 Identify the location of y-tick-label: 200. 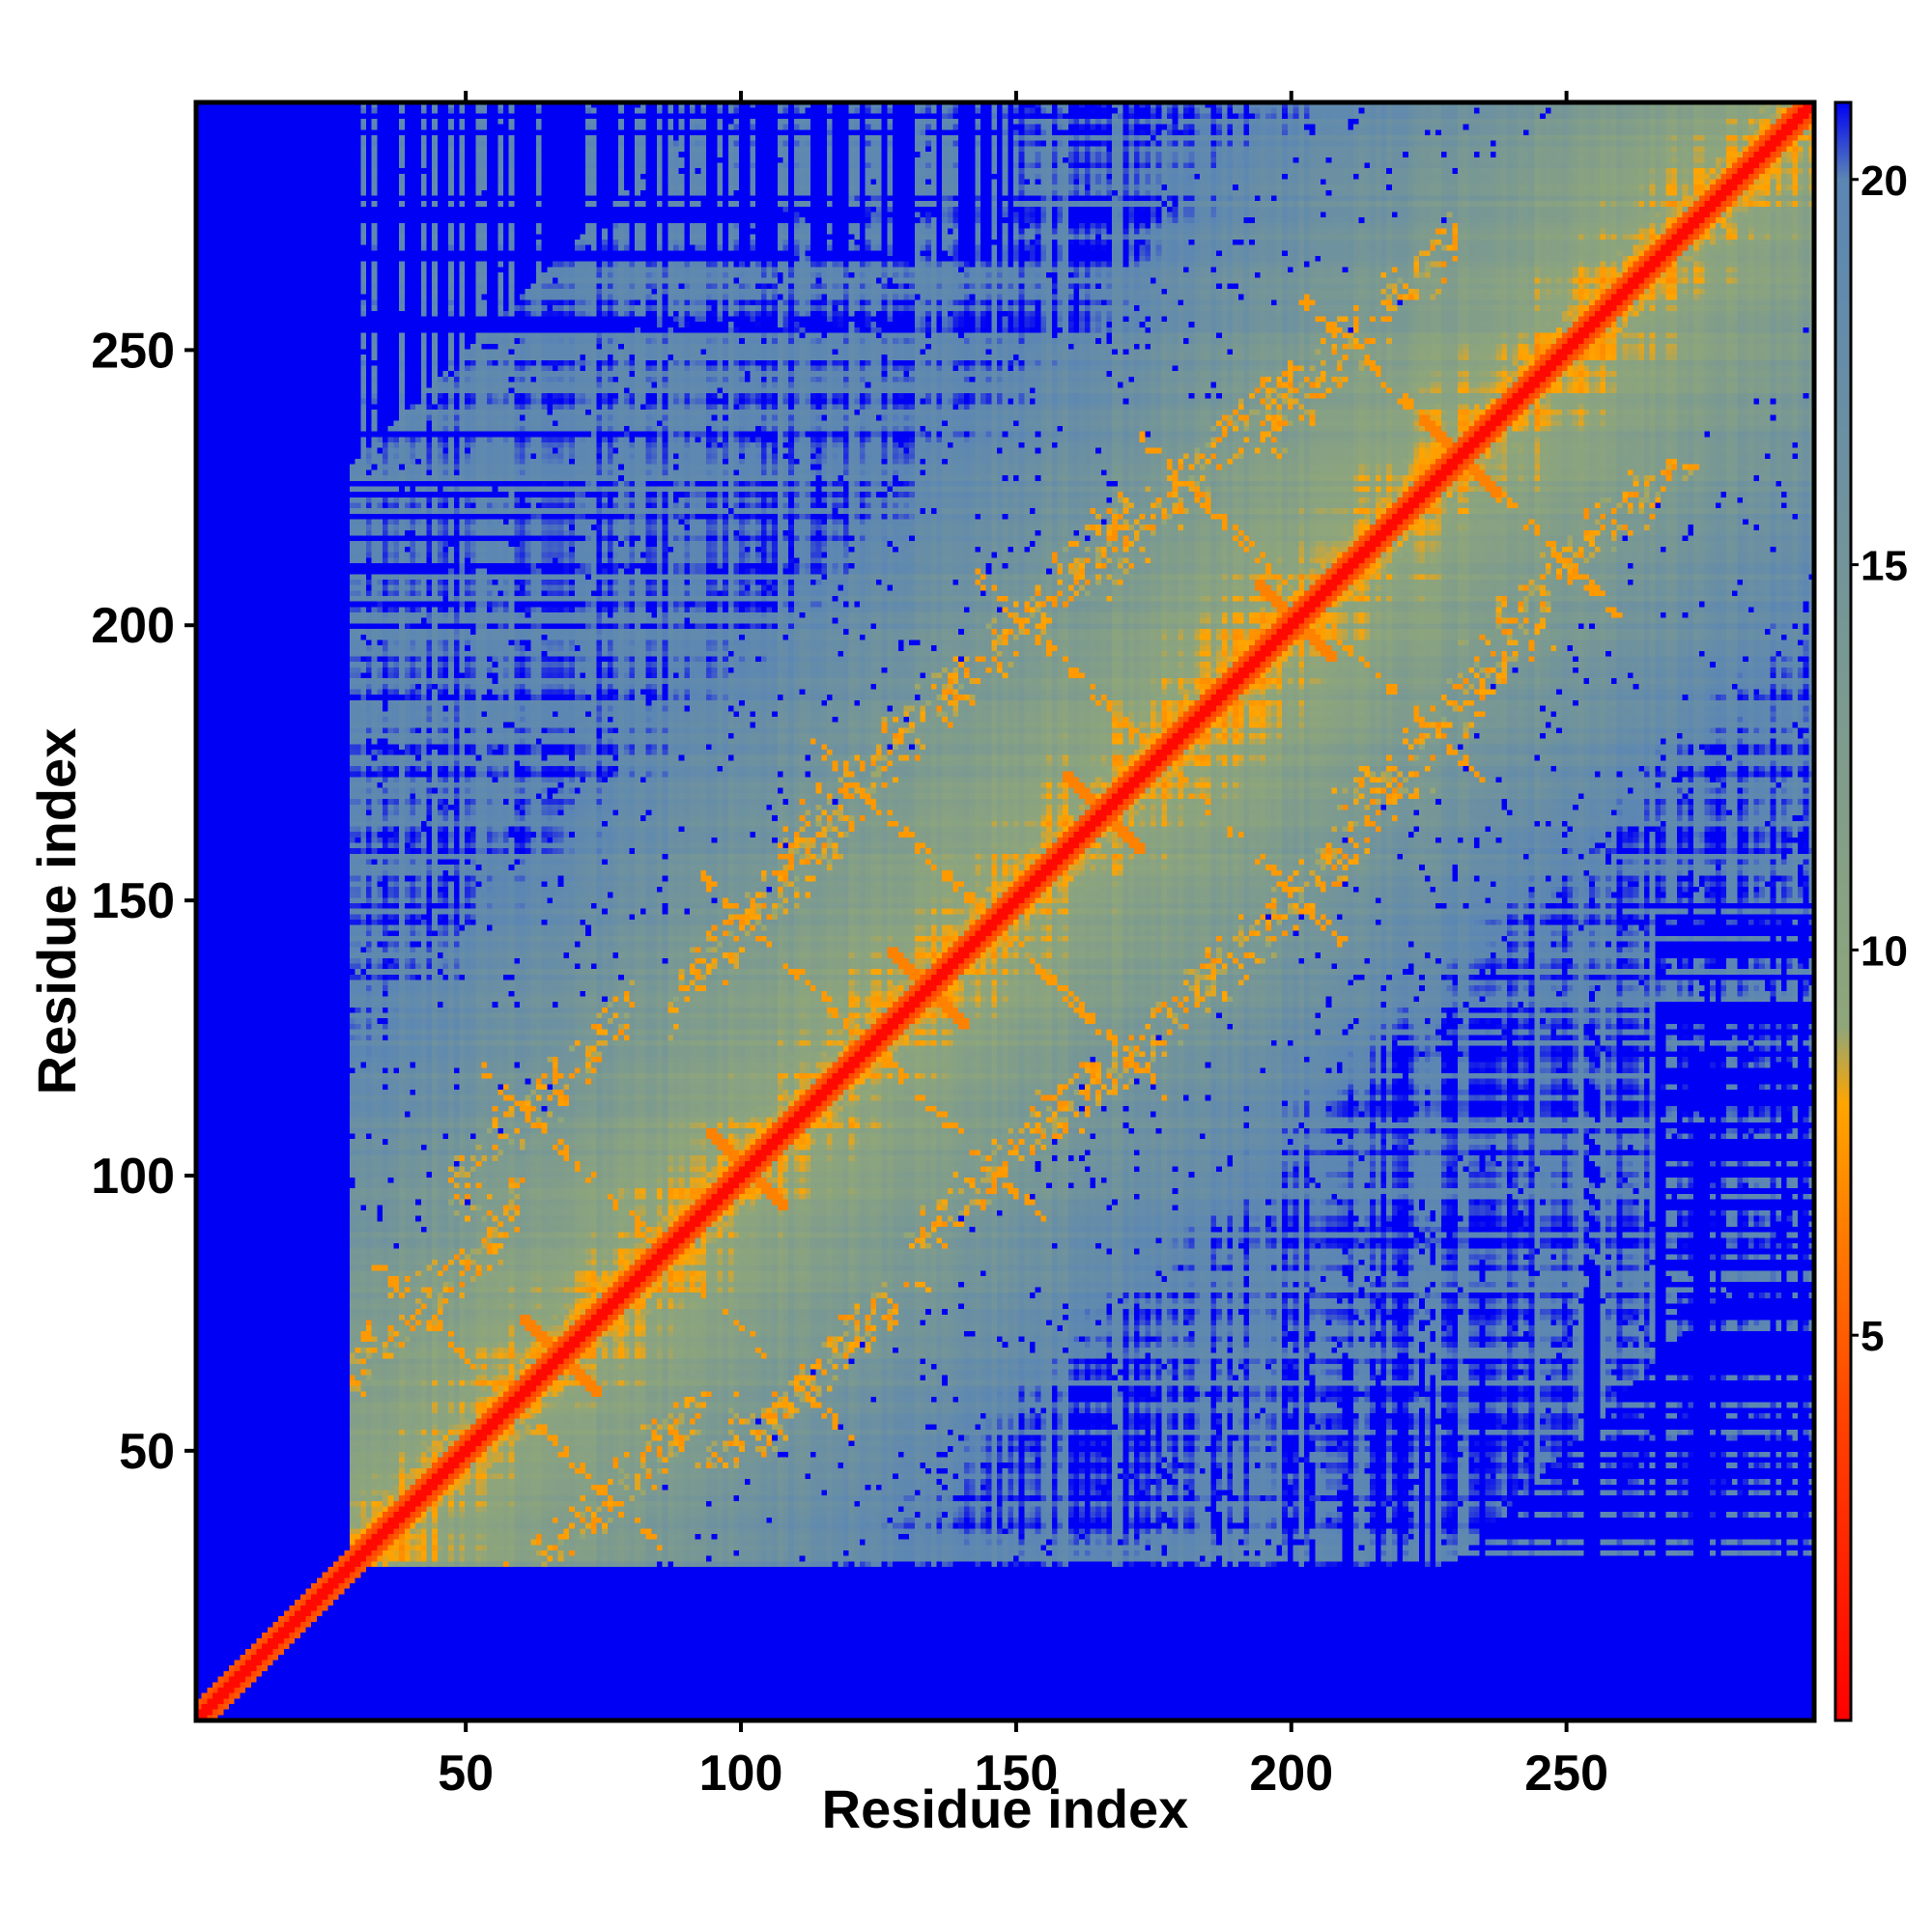
(133, 626).